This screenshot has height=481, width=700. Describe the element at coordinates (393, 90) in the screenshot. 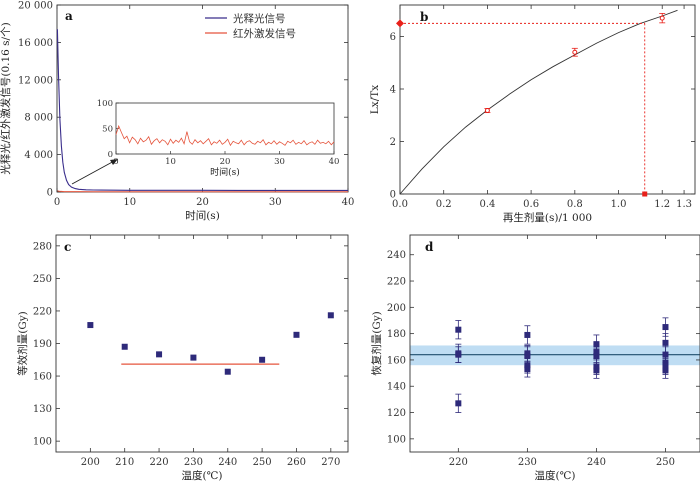

I see `y-tick-label: 4` at that location.